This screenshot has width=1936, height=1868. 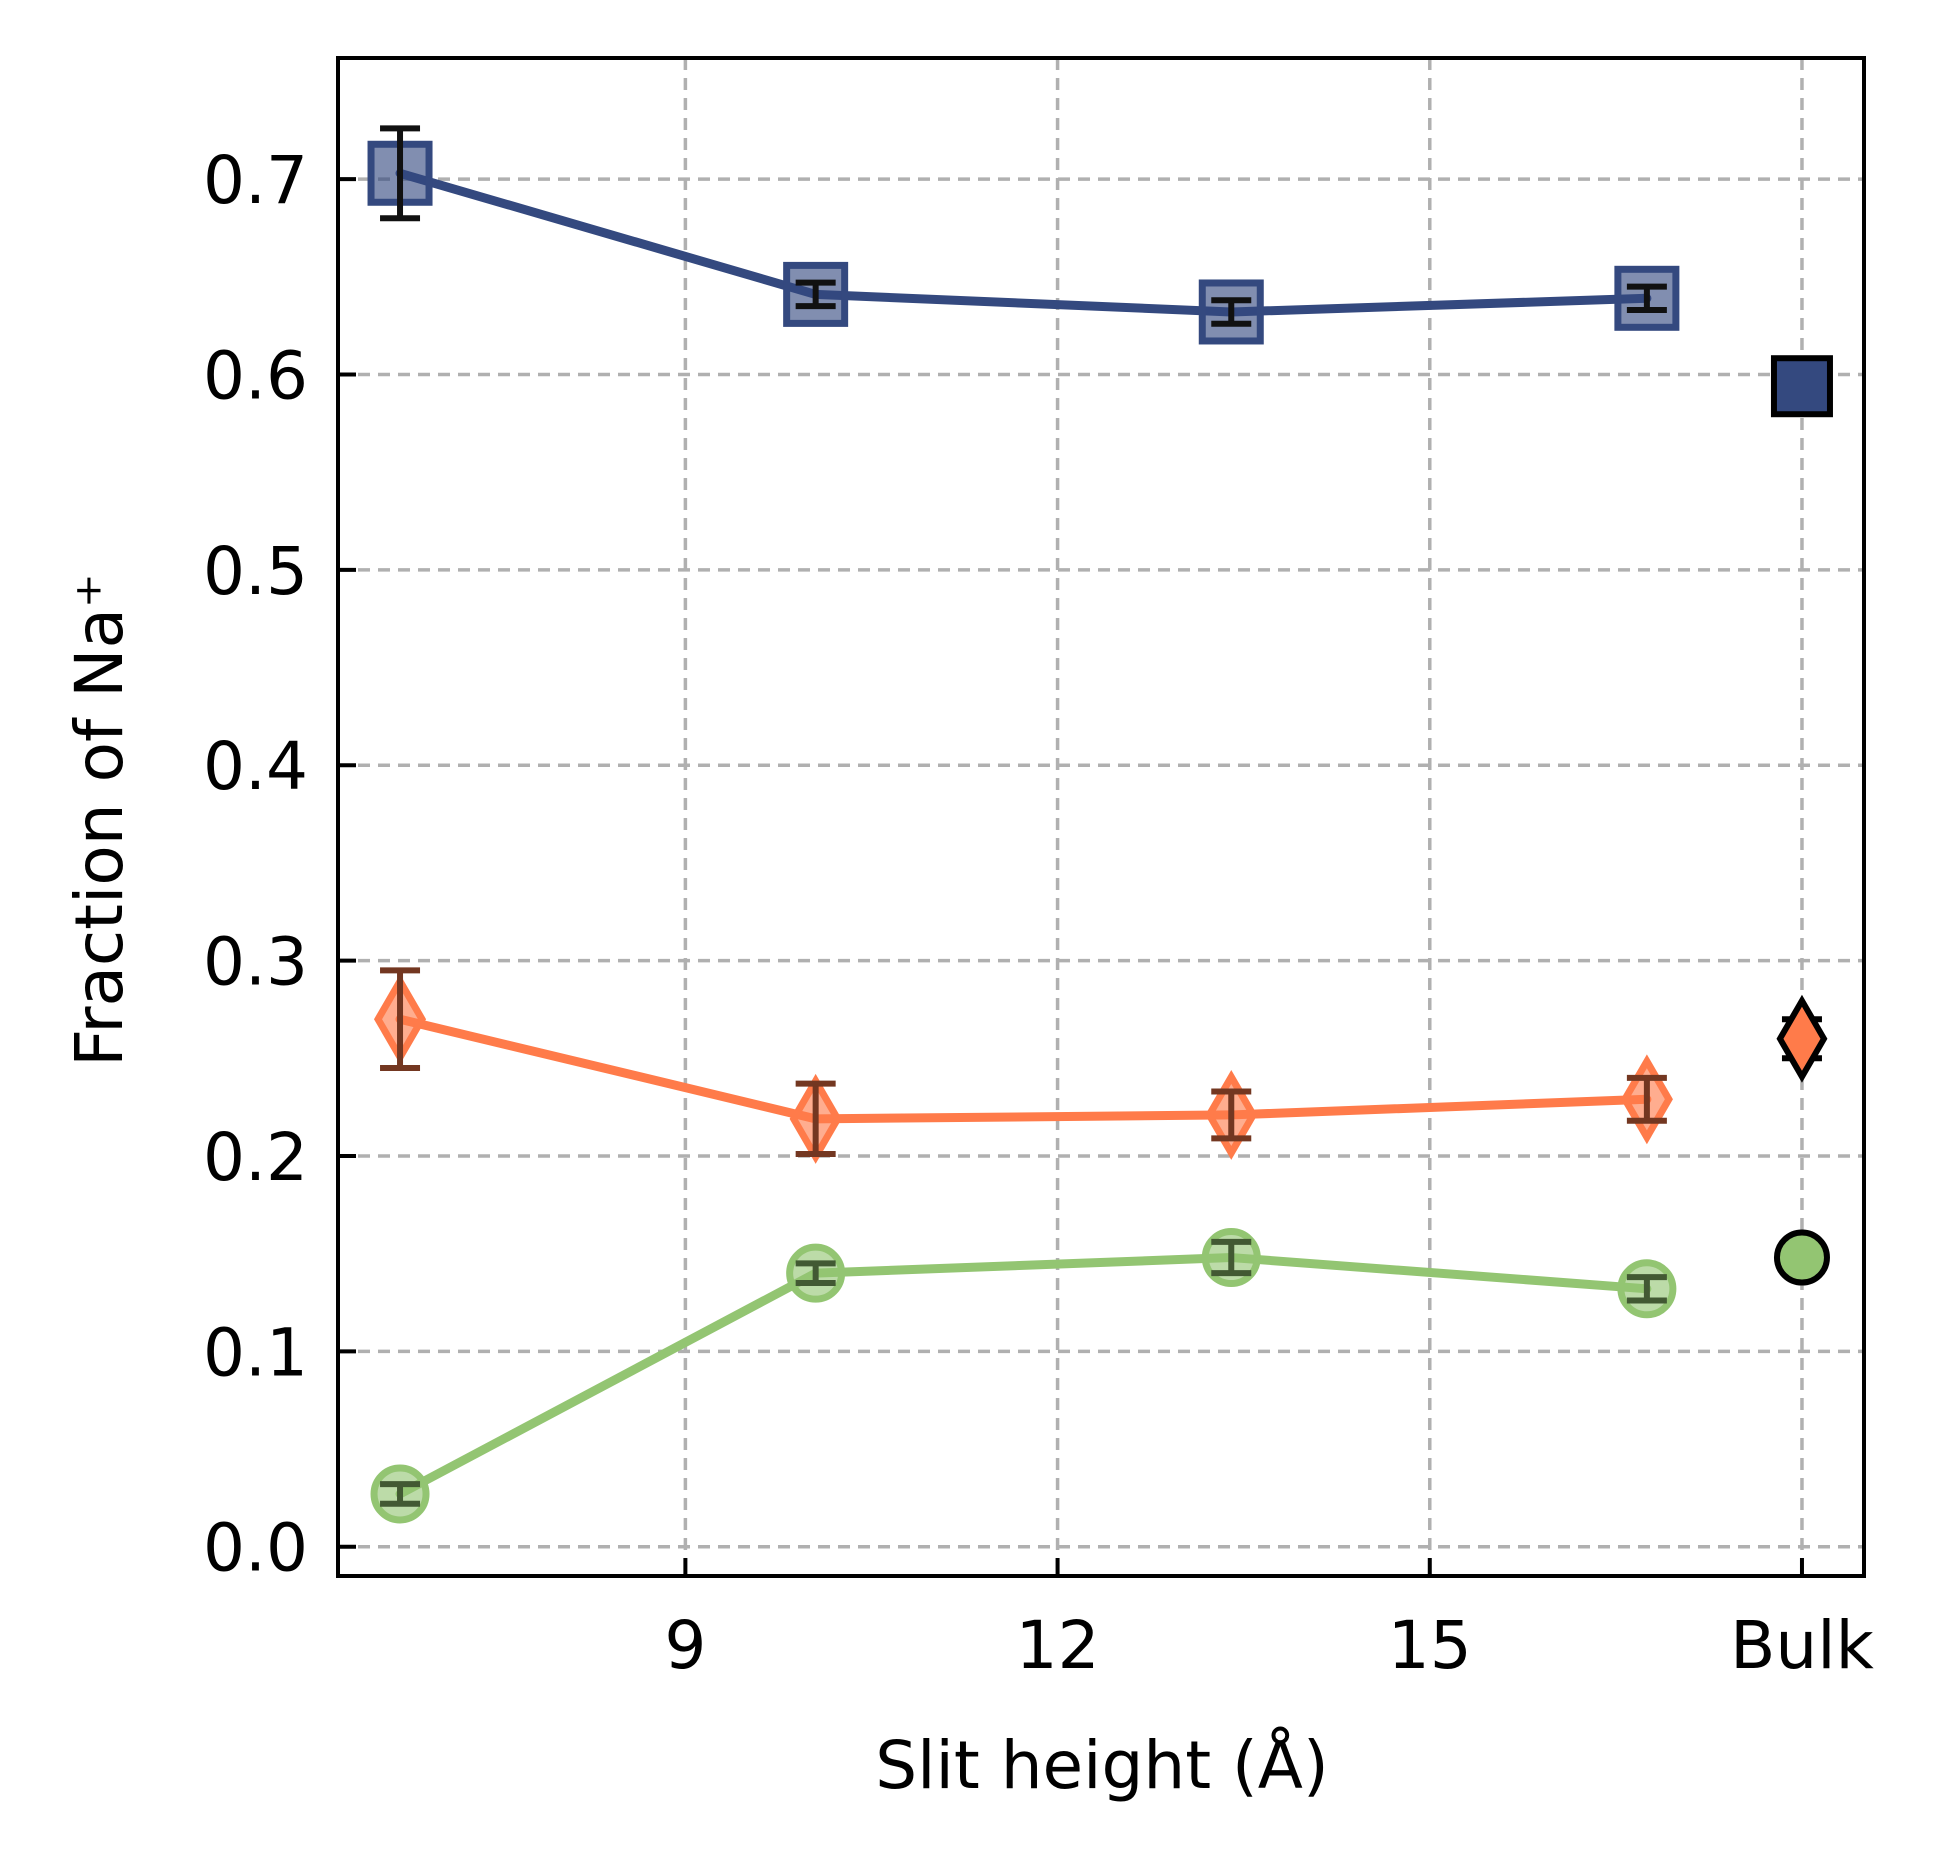 I want to click on y-tick-label-5: 0.5, so click(x=255, y=571).